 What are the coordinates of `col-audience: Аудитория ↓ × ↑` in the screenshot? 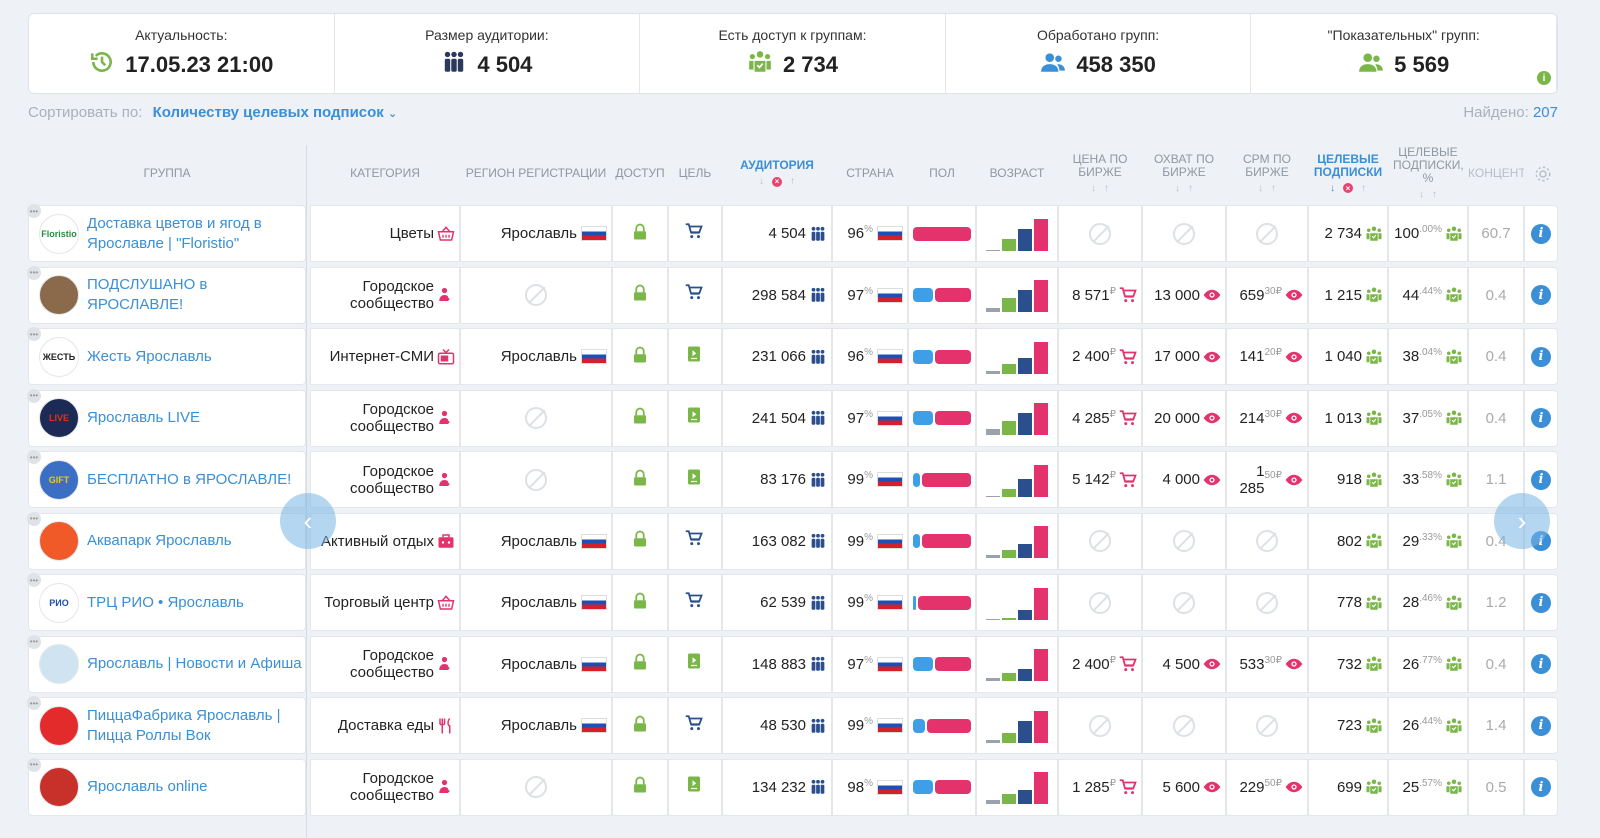 It's located at (777, 173).